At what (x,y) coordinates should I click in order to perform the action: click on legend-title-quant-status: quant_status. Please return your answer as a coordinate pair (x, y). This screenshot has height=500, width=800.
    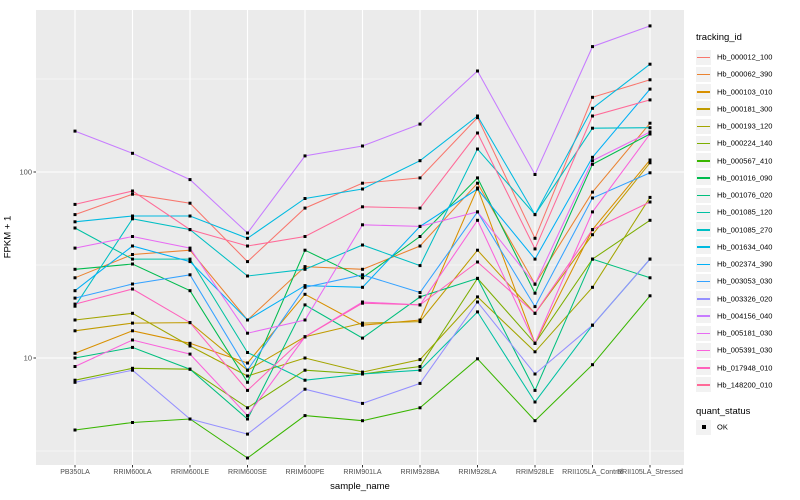
    Looking at the image, I should click on (723, 411).